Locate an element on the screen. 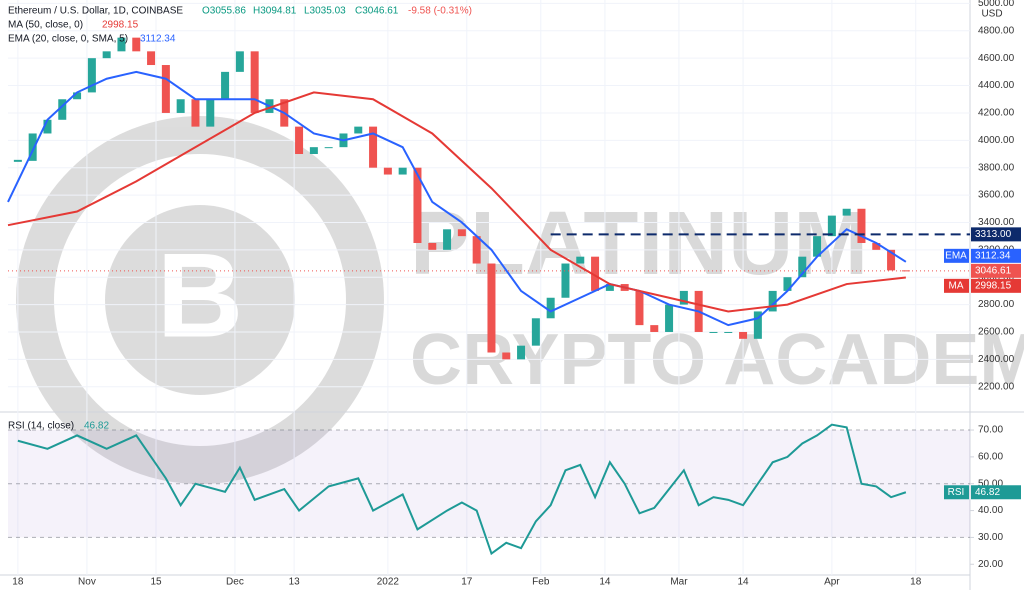 This screenshot has width=1024, height=590. ma-legend-value: 2998.15 is located at coordinates (120, 25).